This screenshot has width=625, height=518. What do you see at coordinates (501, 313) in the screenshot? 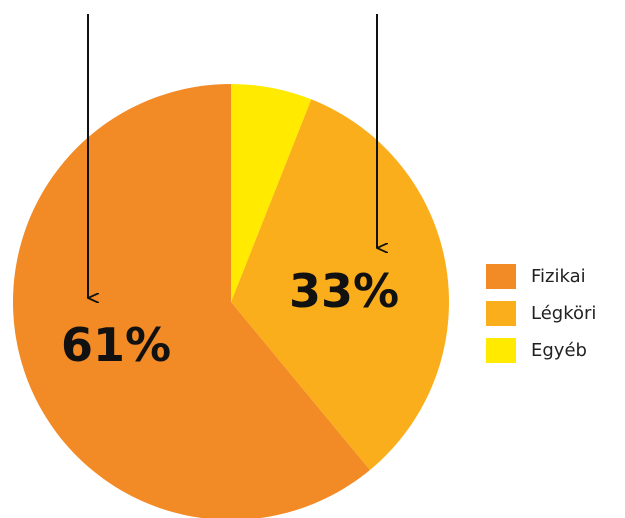
I see `legend-swatch-legkori` at bounding box center [501, 313].